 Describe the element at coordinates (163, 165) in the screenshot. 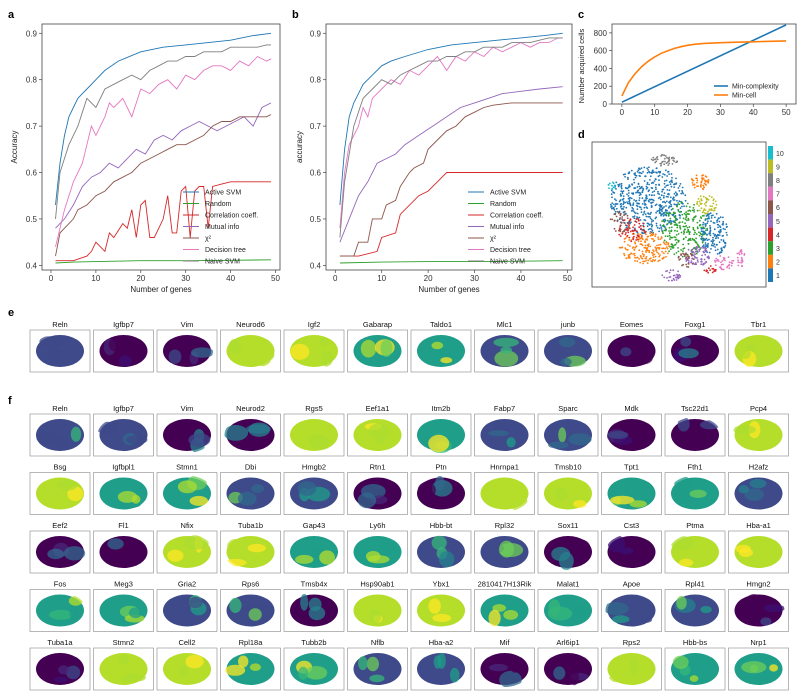

I see `series-line-mutual_info` at that location.